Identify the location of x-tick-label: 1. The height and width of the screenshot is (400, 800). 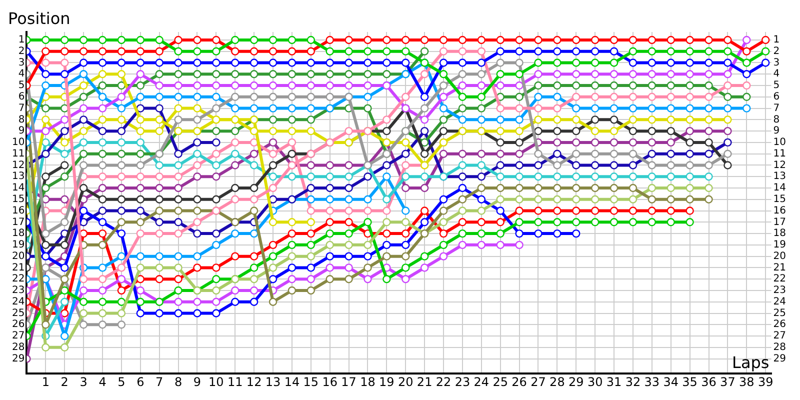
(46, 381).